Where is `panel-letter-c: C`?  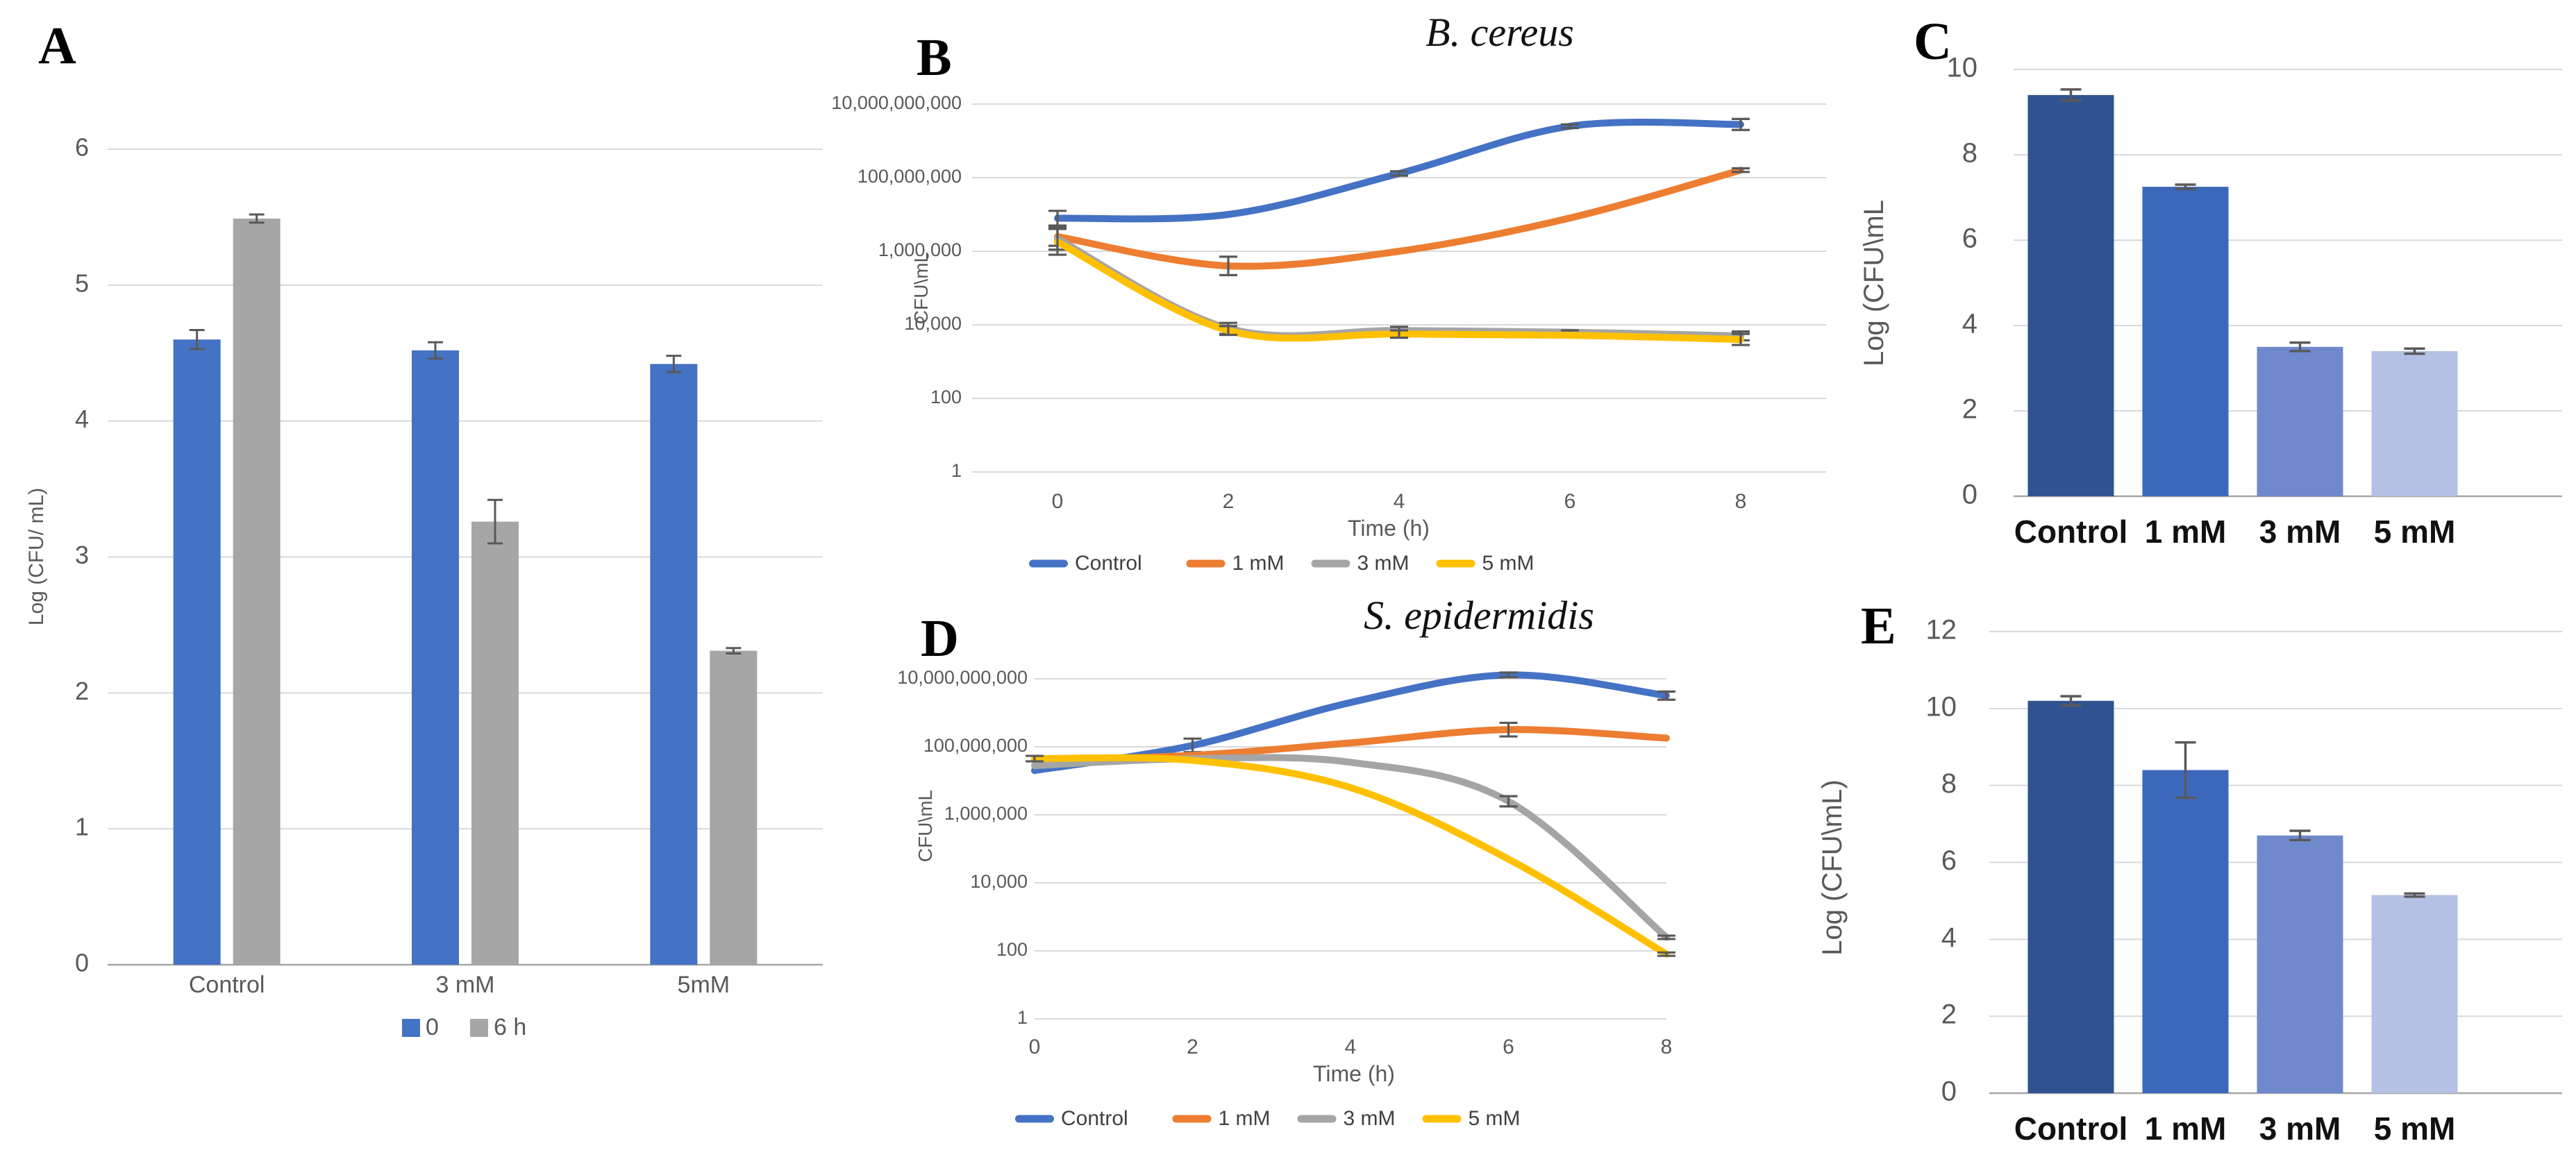
panel-letter-c: C is located at coordinates (1933, 41).